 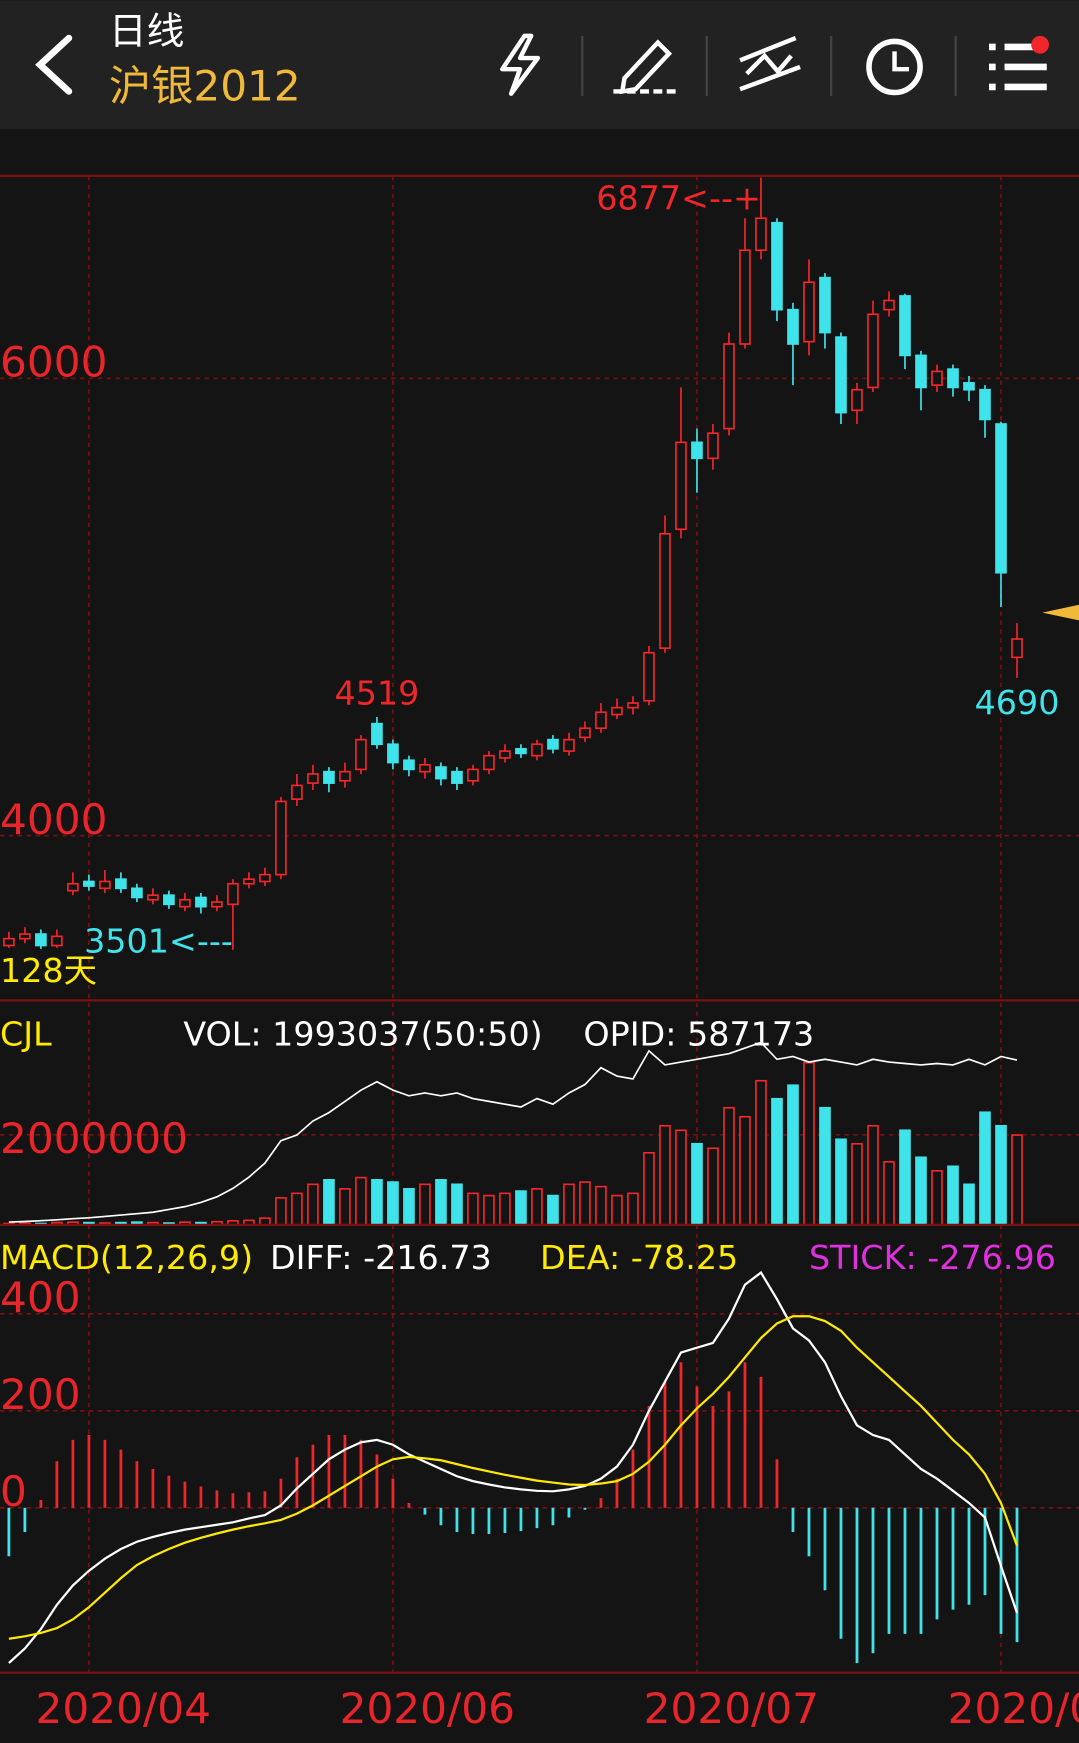 What do you see at coordinates (520, 64) in the screenshot?
I see `flash-icon` at bounding box center [520, 64].